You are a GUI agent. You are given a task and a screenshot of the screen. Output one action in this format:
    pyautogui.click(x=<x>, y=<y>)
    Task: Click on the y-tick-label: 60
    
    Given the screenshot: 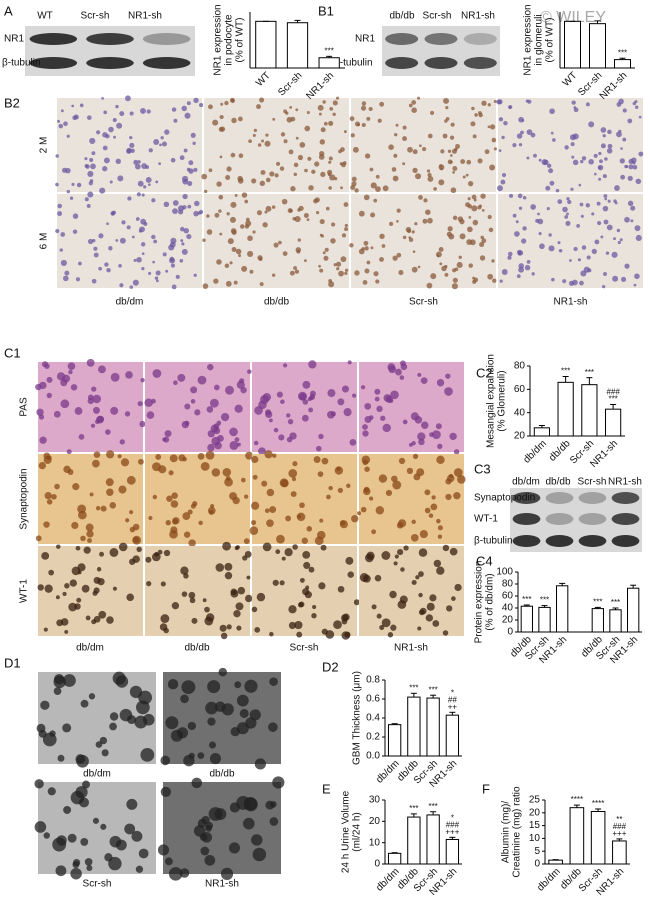 What is the action you would take?
    pyautogui.click(x=520, y=389)
    